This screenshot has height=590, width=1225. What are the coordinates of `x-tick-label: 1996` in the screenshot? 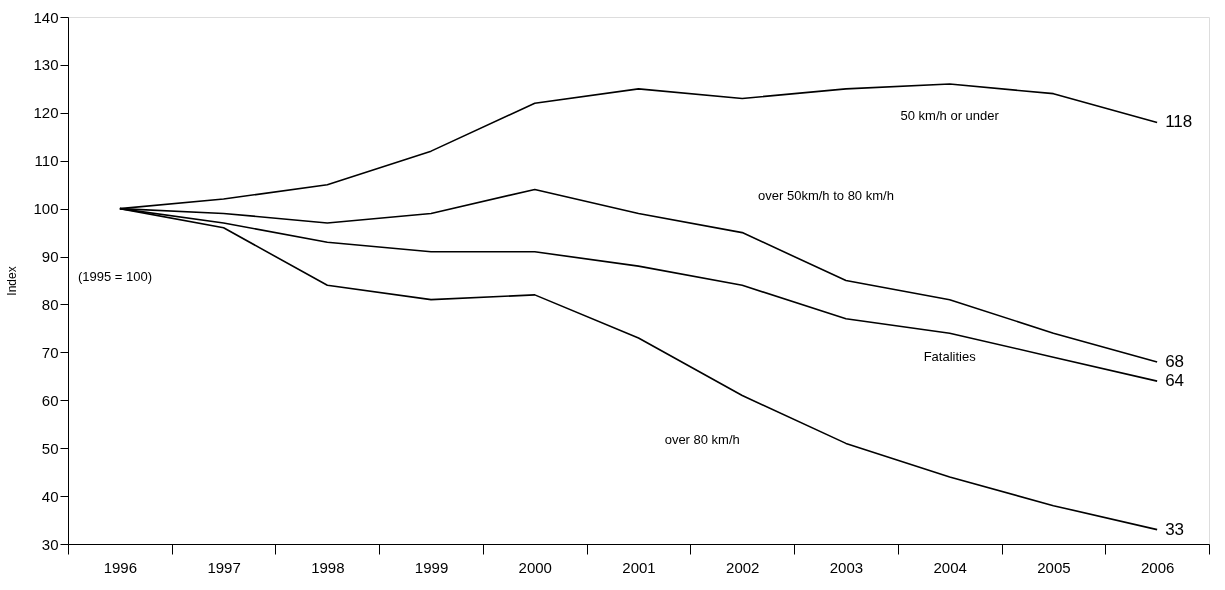 It's located at (120, 567).